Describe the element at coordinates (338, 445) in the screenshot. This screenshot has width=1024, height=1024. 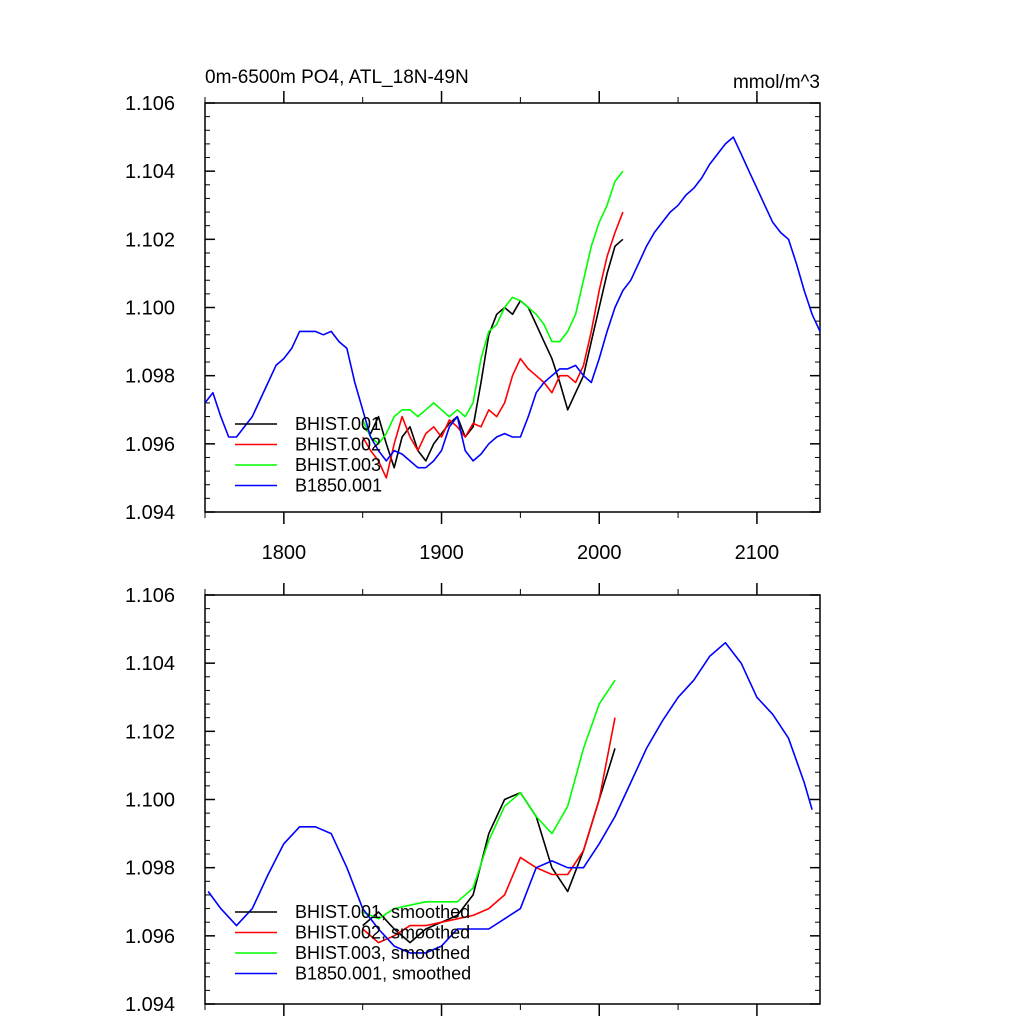
I see `legend-label: BHIST.002` at that location.